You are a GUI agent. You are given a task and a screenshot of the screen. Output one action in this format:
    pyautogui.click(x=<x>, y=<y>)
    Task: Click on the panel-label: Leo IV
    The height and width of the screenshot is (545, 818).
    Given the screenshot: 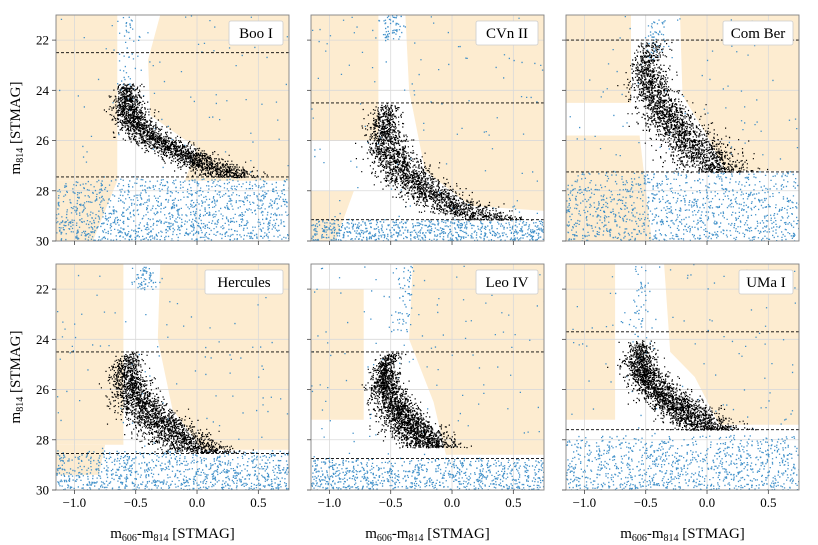 What is the action you would take?
    pyautogui.click(x=507, y=283)
    